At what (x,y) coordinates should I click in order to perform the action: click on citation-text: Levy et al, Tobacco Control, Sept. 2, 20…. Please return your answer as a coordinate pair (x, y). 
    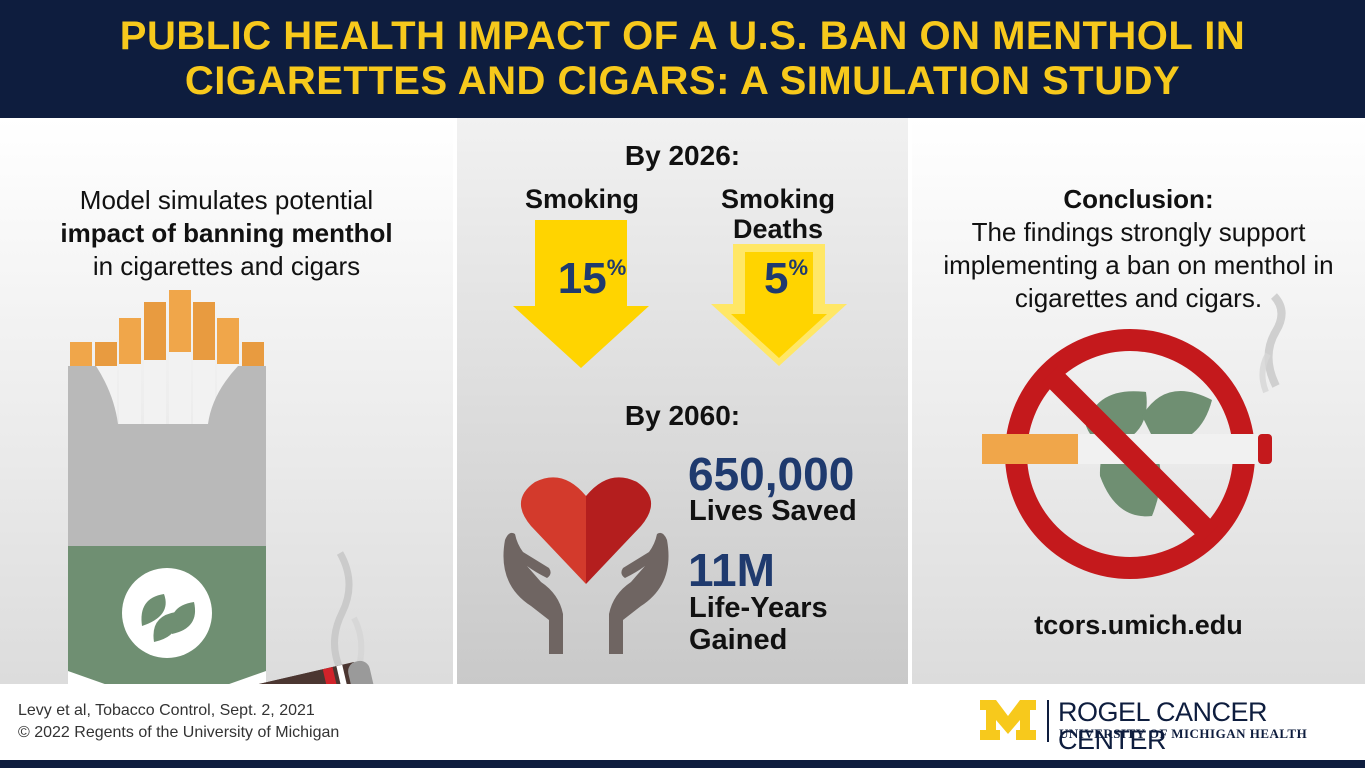
    Looking at the image, I should click on (166, 710).